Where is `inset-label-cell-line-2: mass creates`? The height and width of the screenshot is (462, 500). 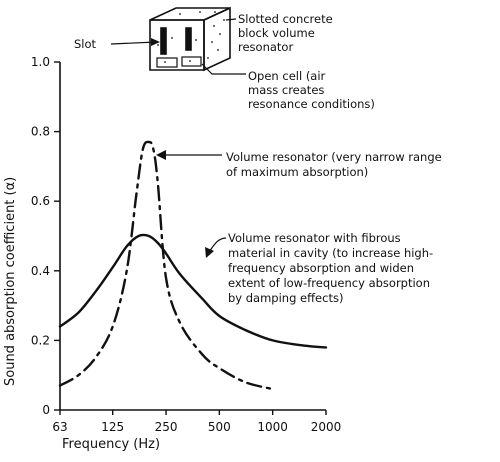
inset-label-cell-line-2: mass creates is located at coordinates (286, 90).